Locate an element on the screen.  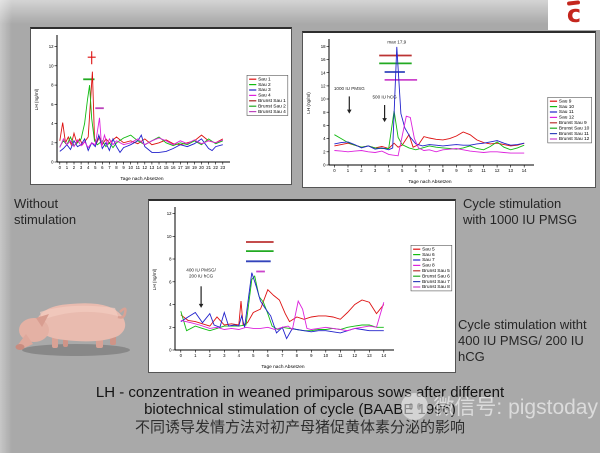
svg-text: 10 is located at coordinates (470, 170).